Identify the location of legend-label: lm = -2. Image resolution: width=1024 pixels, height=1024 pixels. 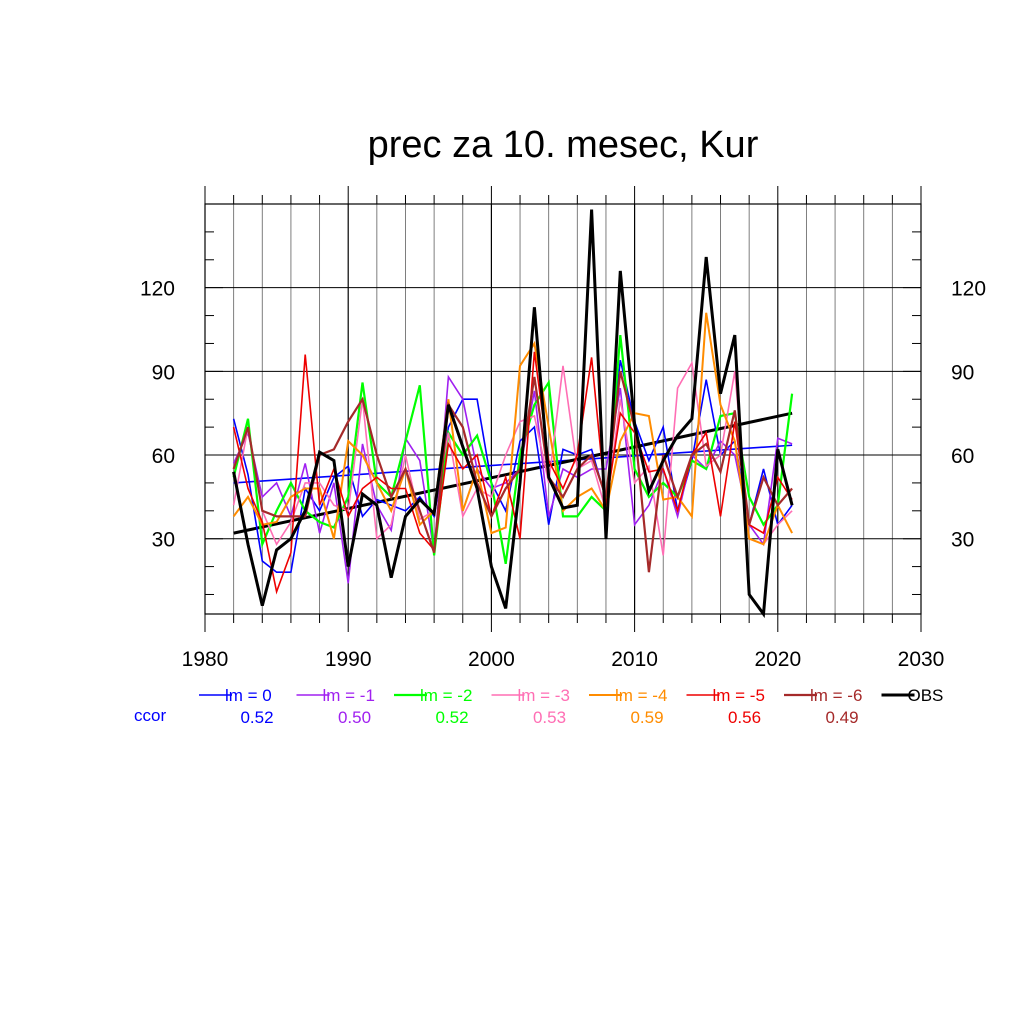
(446, 695).